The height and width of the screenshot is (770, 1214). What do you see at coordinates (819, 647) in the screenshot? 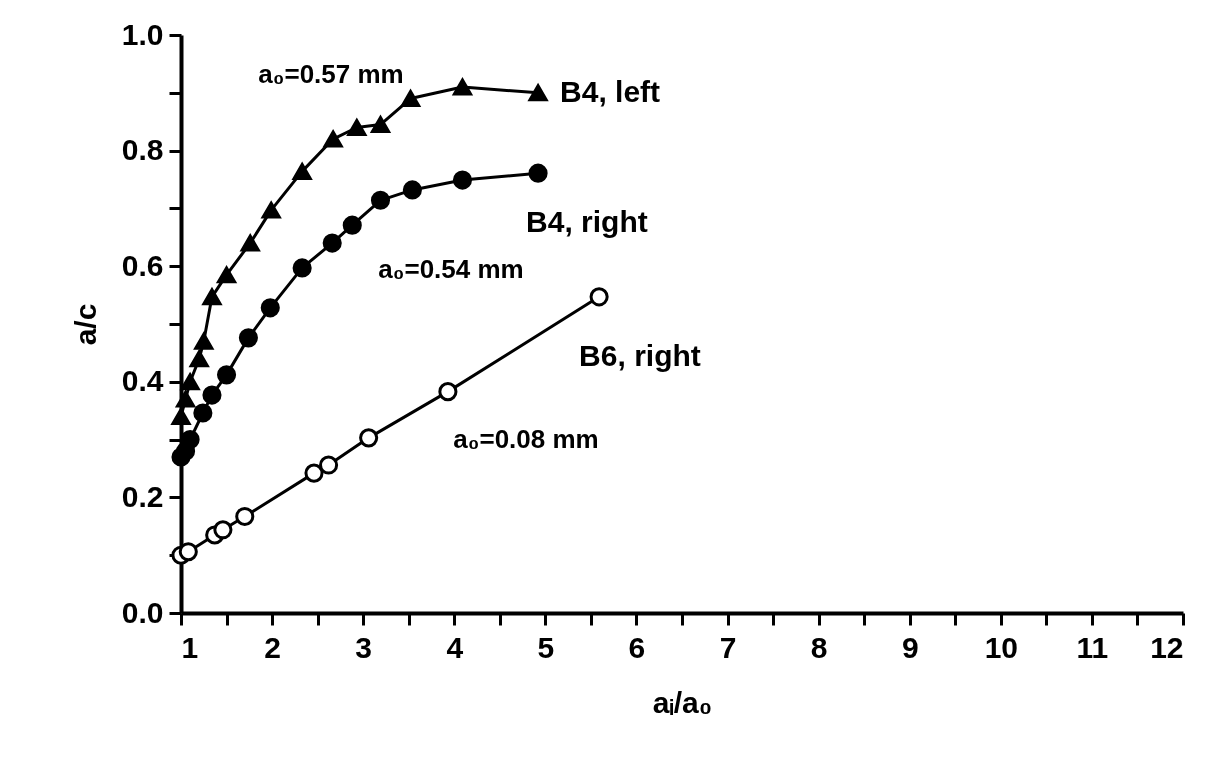
I see `x-tick-label: 8` at bounding box center [819, 647].